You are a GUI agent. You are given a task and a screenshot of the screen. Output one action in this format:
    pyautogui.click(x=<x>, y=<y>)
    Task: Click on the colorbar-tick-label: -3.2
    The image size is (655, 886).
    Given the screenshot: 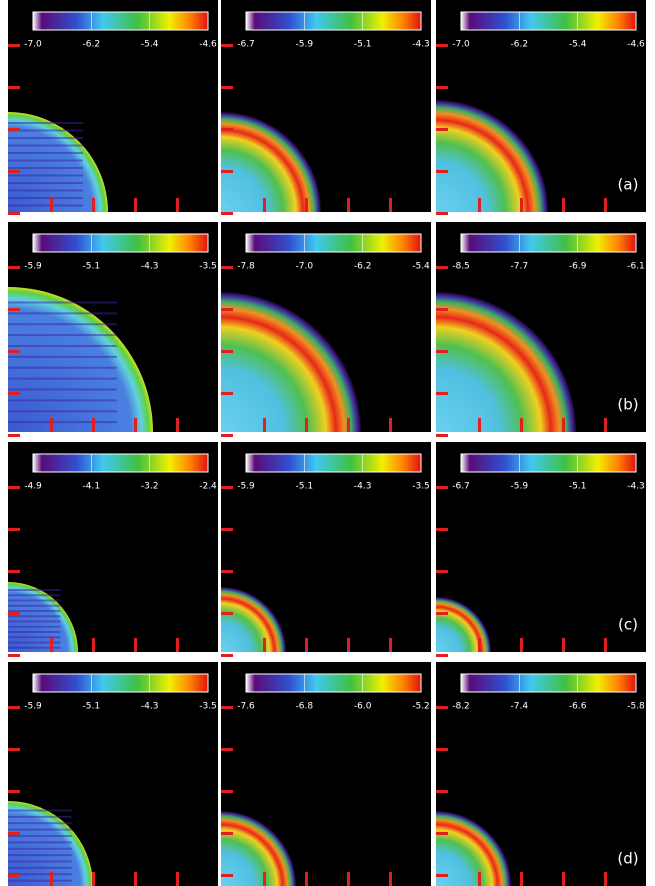 What is the action you would take?
    pyautogui.click(x=150, y=487)
    